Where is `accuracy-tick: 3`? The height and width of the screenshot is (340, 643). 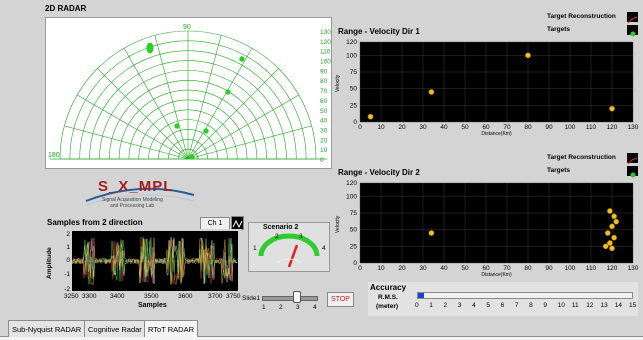 accuracy-tick: 3 is located at coordinates (459, 305).